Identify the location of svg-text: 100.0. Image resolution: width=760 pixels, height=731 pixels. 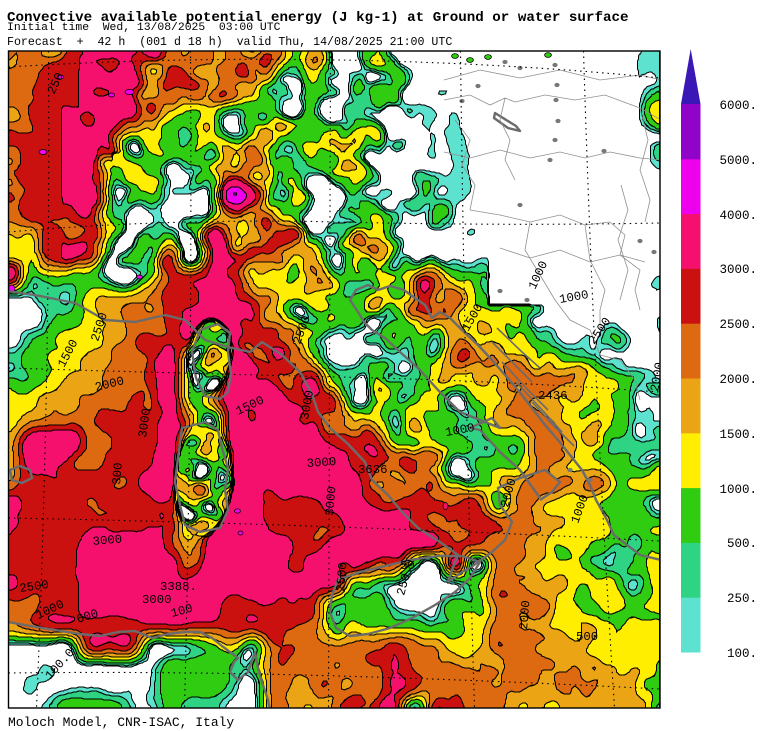
(60, 664).